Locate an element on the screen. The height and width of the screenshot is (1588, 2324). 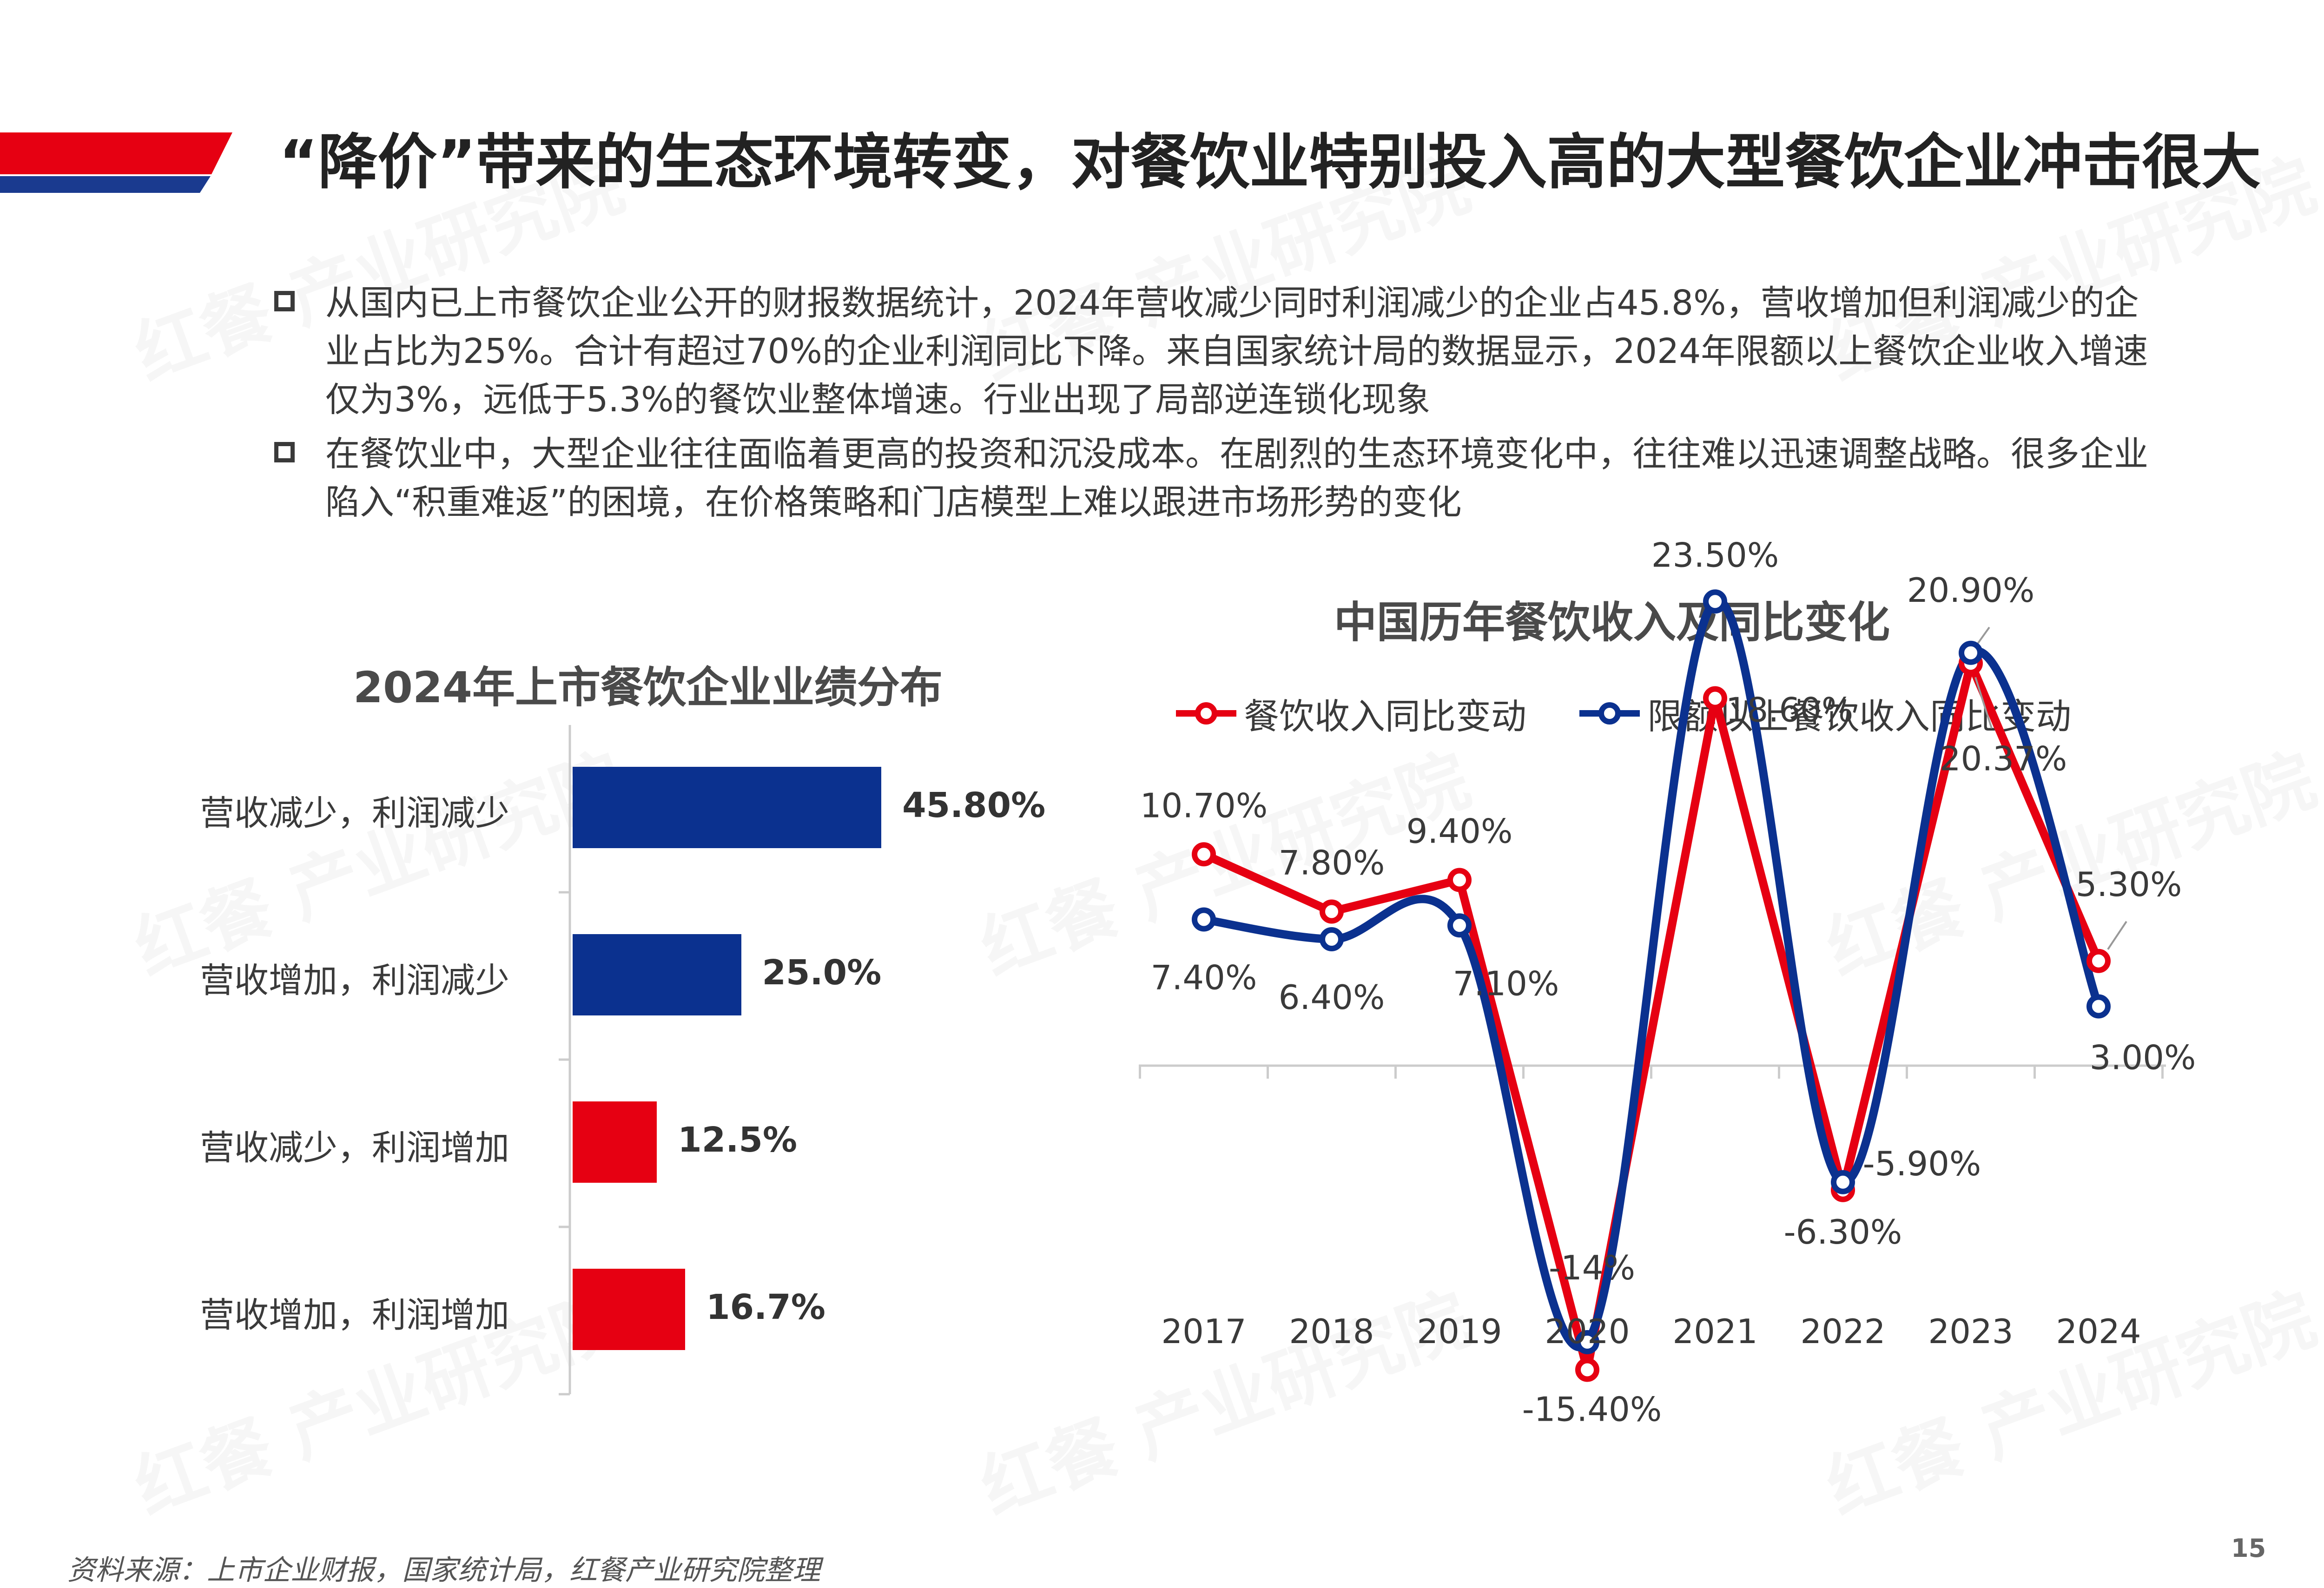
source-note: 资料来源：上市企业财报，国家统计局，红餐产业研究院整理 is located at coordinates (443, 1570).